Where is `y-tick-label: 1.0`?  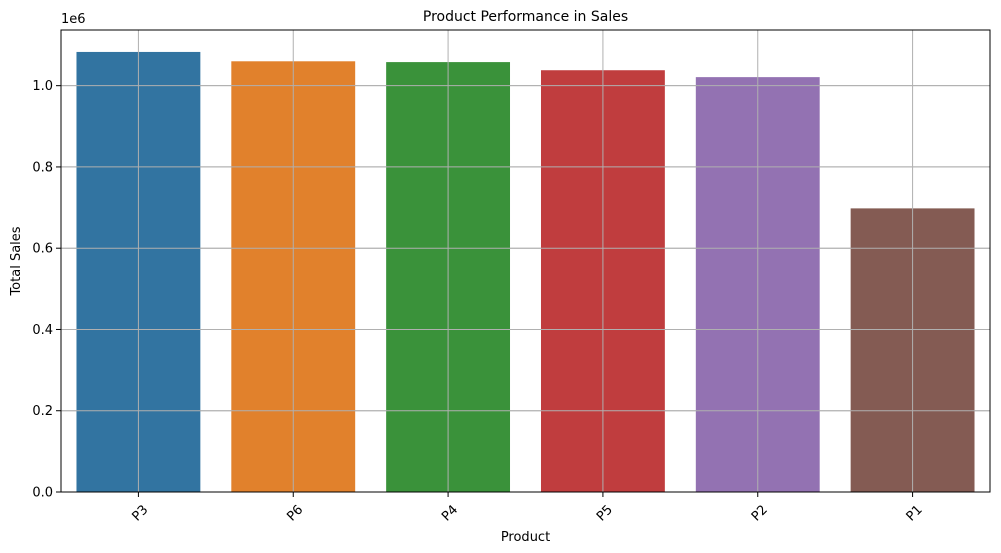
y-tick-label: 1.0 is located at coordinates (42, 86).